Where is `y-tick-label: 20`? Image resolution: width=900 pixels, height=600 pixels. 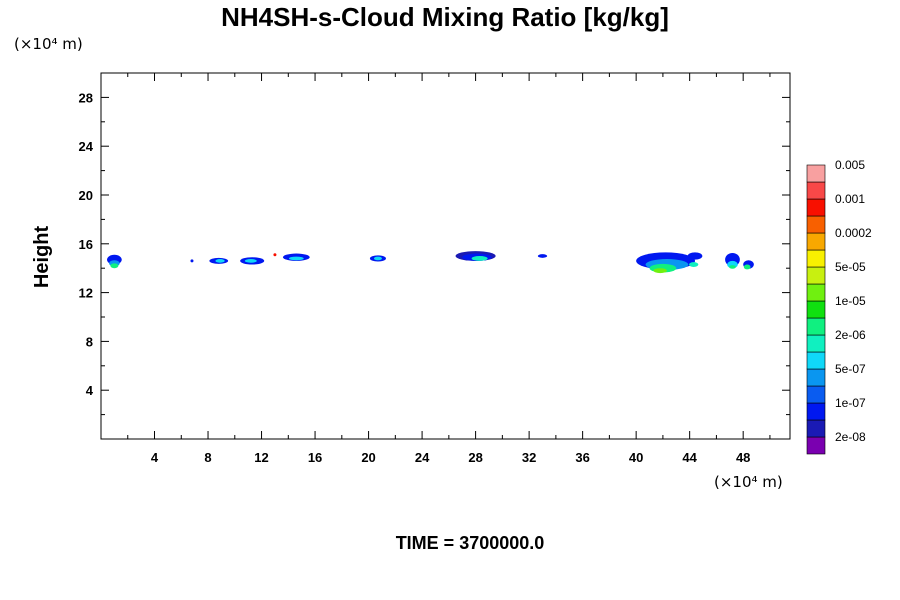
y-tick-label: 20 is located at coordinates (86, 195).